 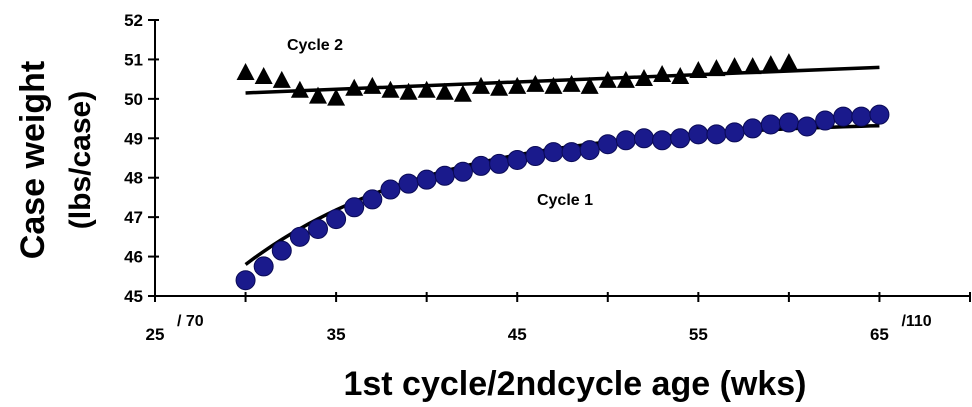 I want to click on y-tick-label: 49, so click(x=133, y=138).